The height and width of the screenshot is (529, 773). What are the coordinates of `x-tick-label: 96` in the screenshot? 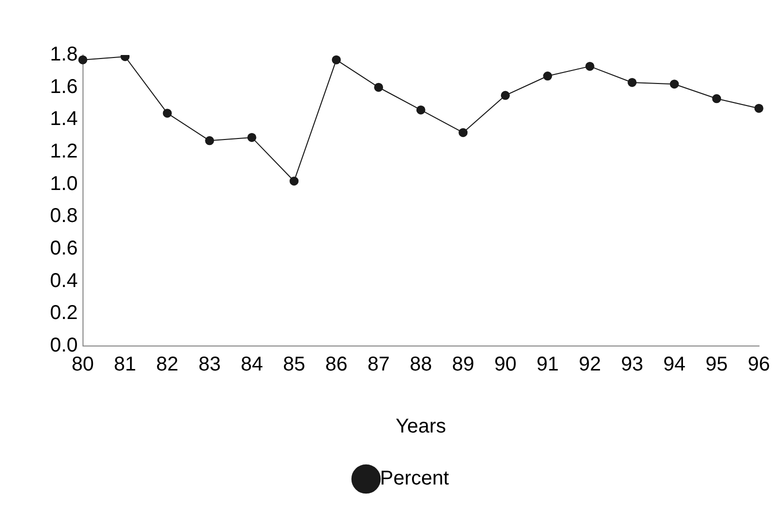 It's located at (759, 365).